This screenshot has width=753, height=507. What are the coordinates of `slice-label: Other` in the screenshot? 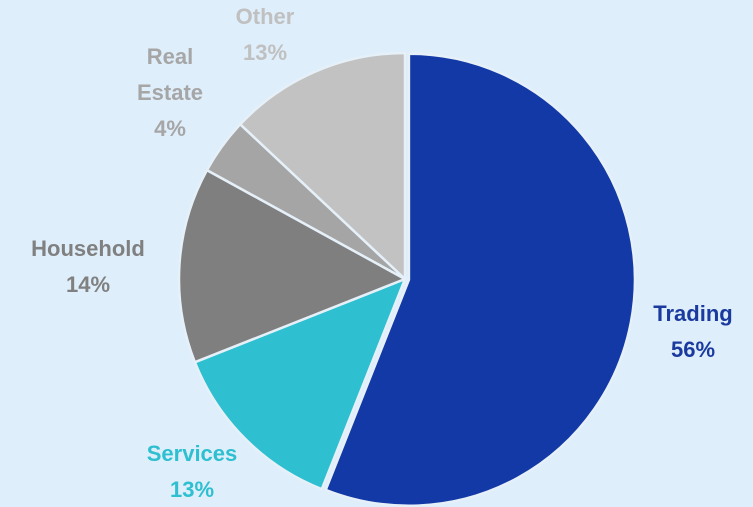 It's located at (265, 16).